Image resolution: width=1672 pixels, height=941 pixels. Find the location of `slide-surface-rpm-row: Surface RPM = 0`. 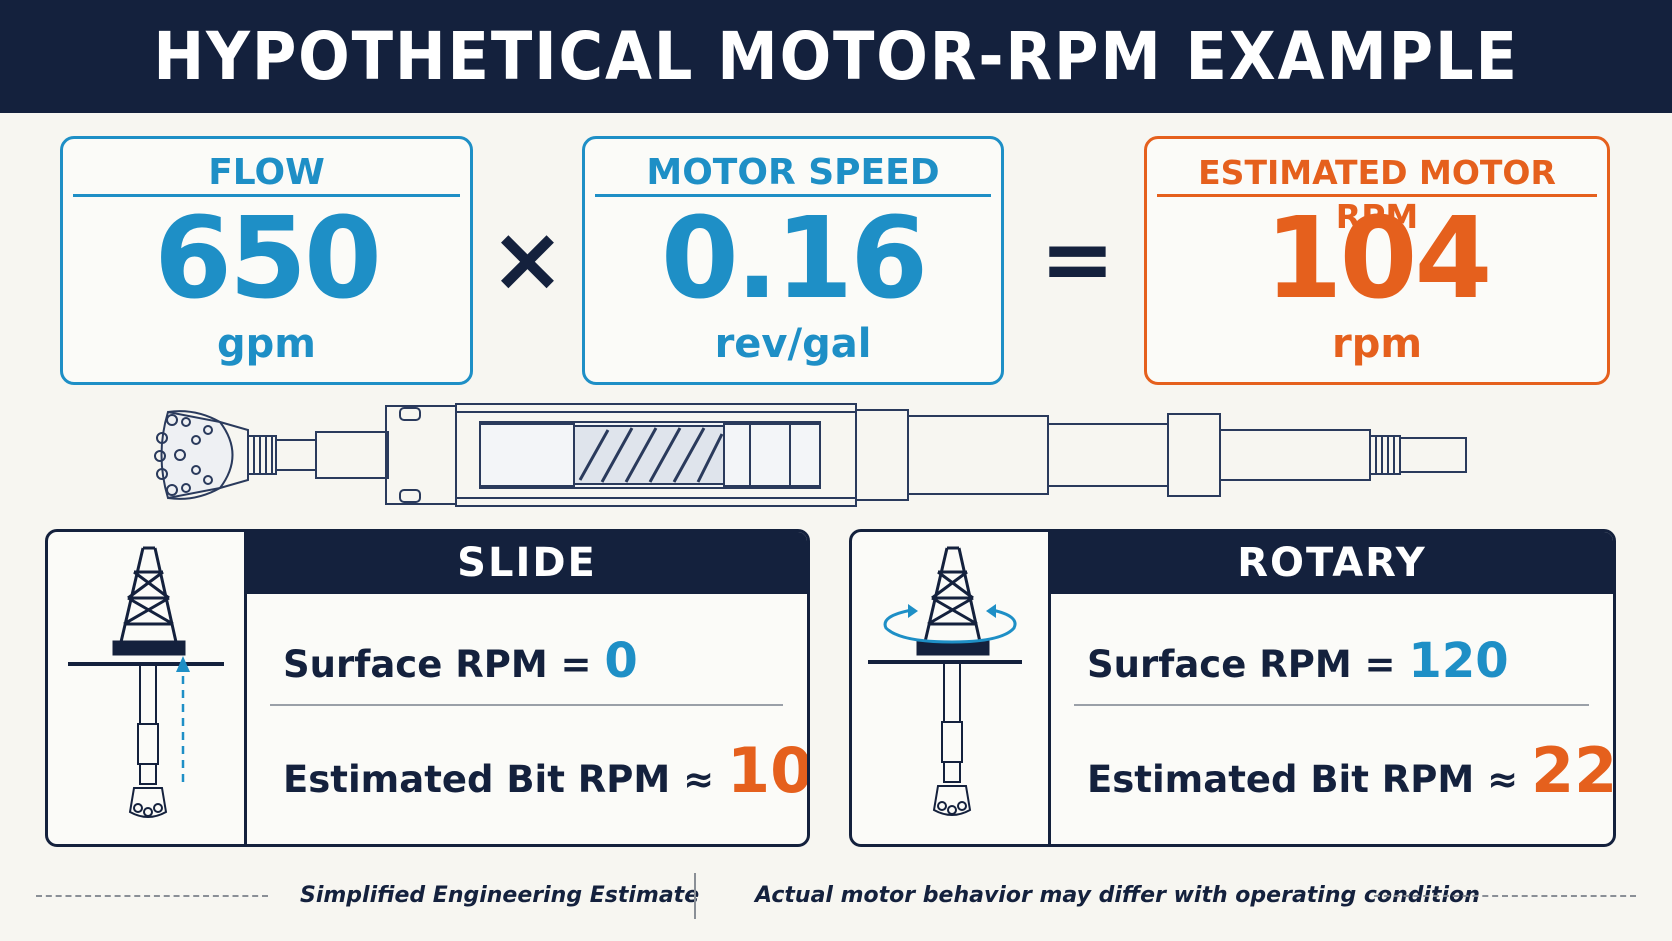

slide-surface-rpm-row: Surface RPM = 0 is located at coordinates (535, 661).